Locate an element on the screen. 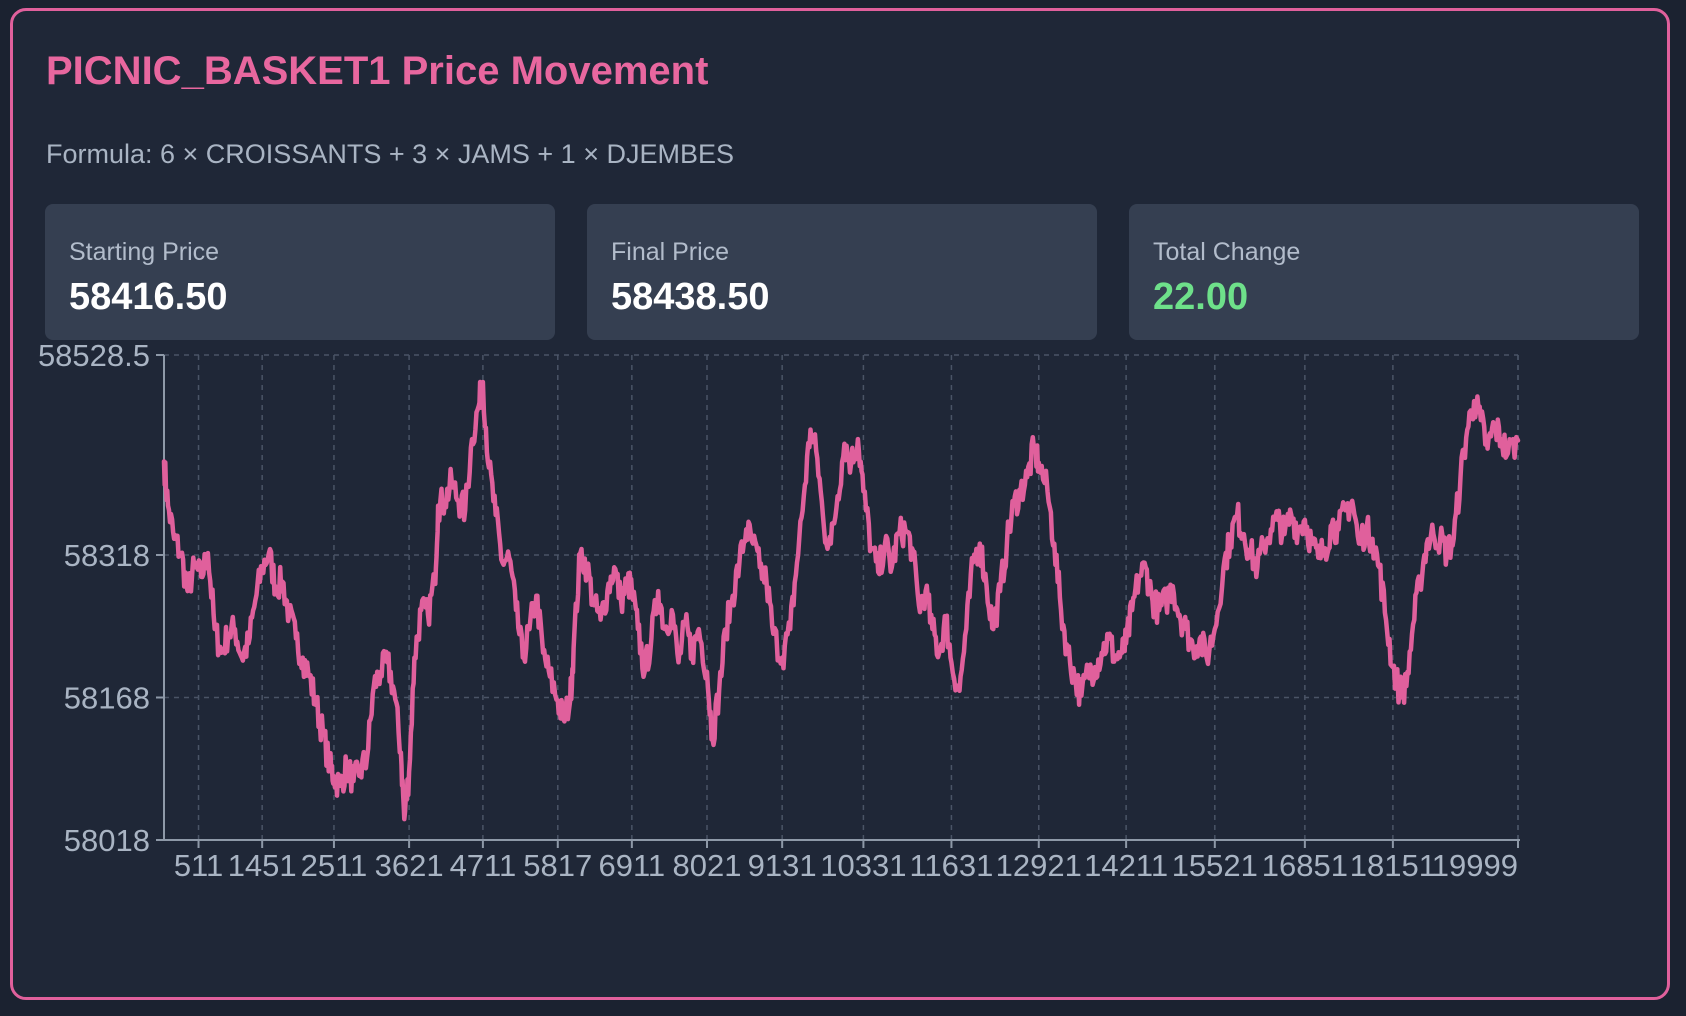 The height and width of the screenshot is (1016, 1686). x-tick-label: 2511 is located at coordinates (334, 865).